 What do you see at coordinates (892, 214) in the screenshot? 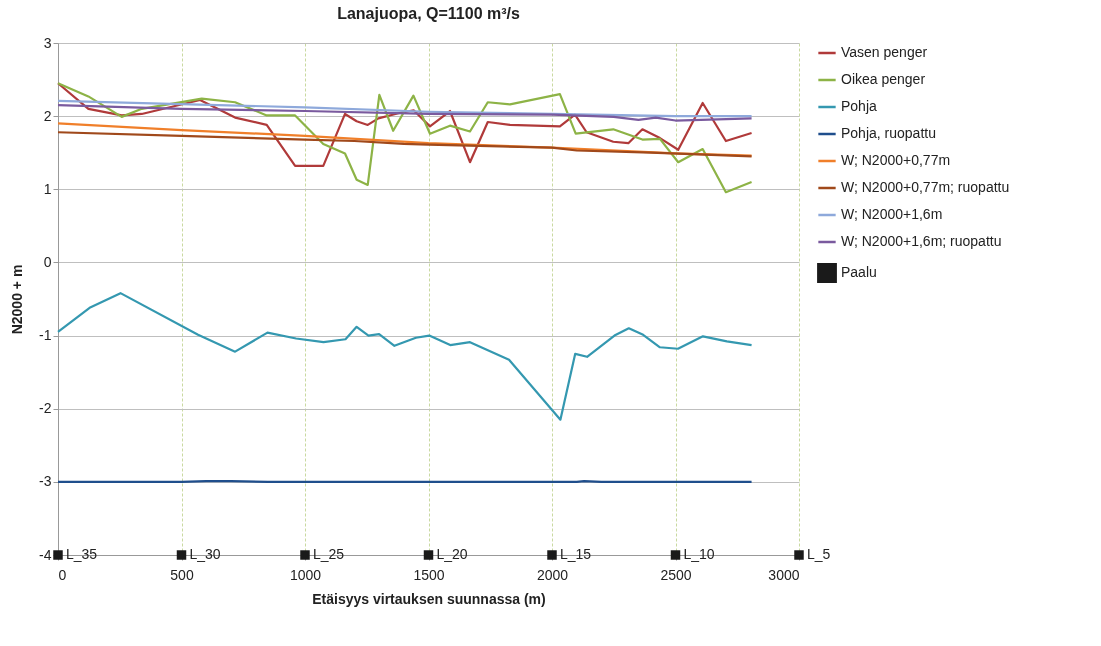
I see `legend-label: W; N2000+1,6m` at bounding box center [892, 214].